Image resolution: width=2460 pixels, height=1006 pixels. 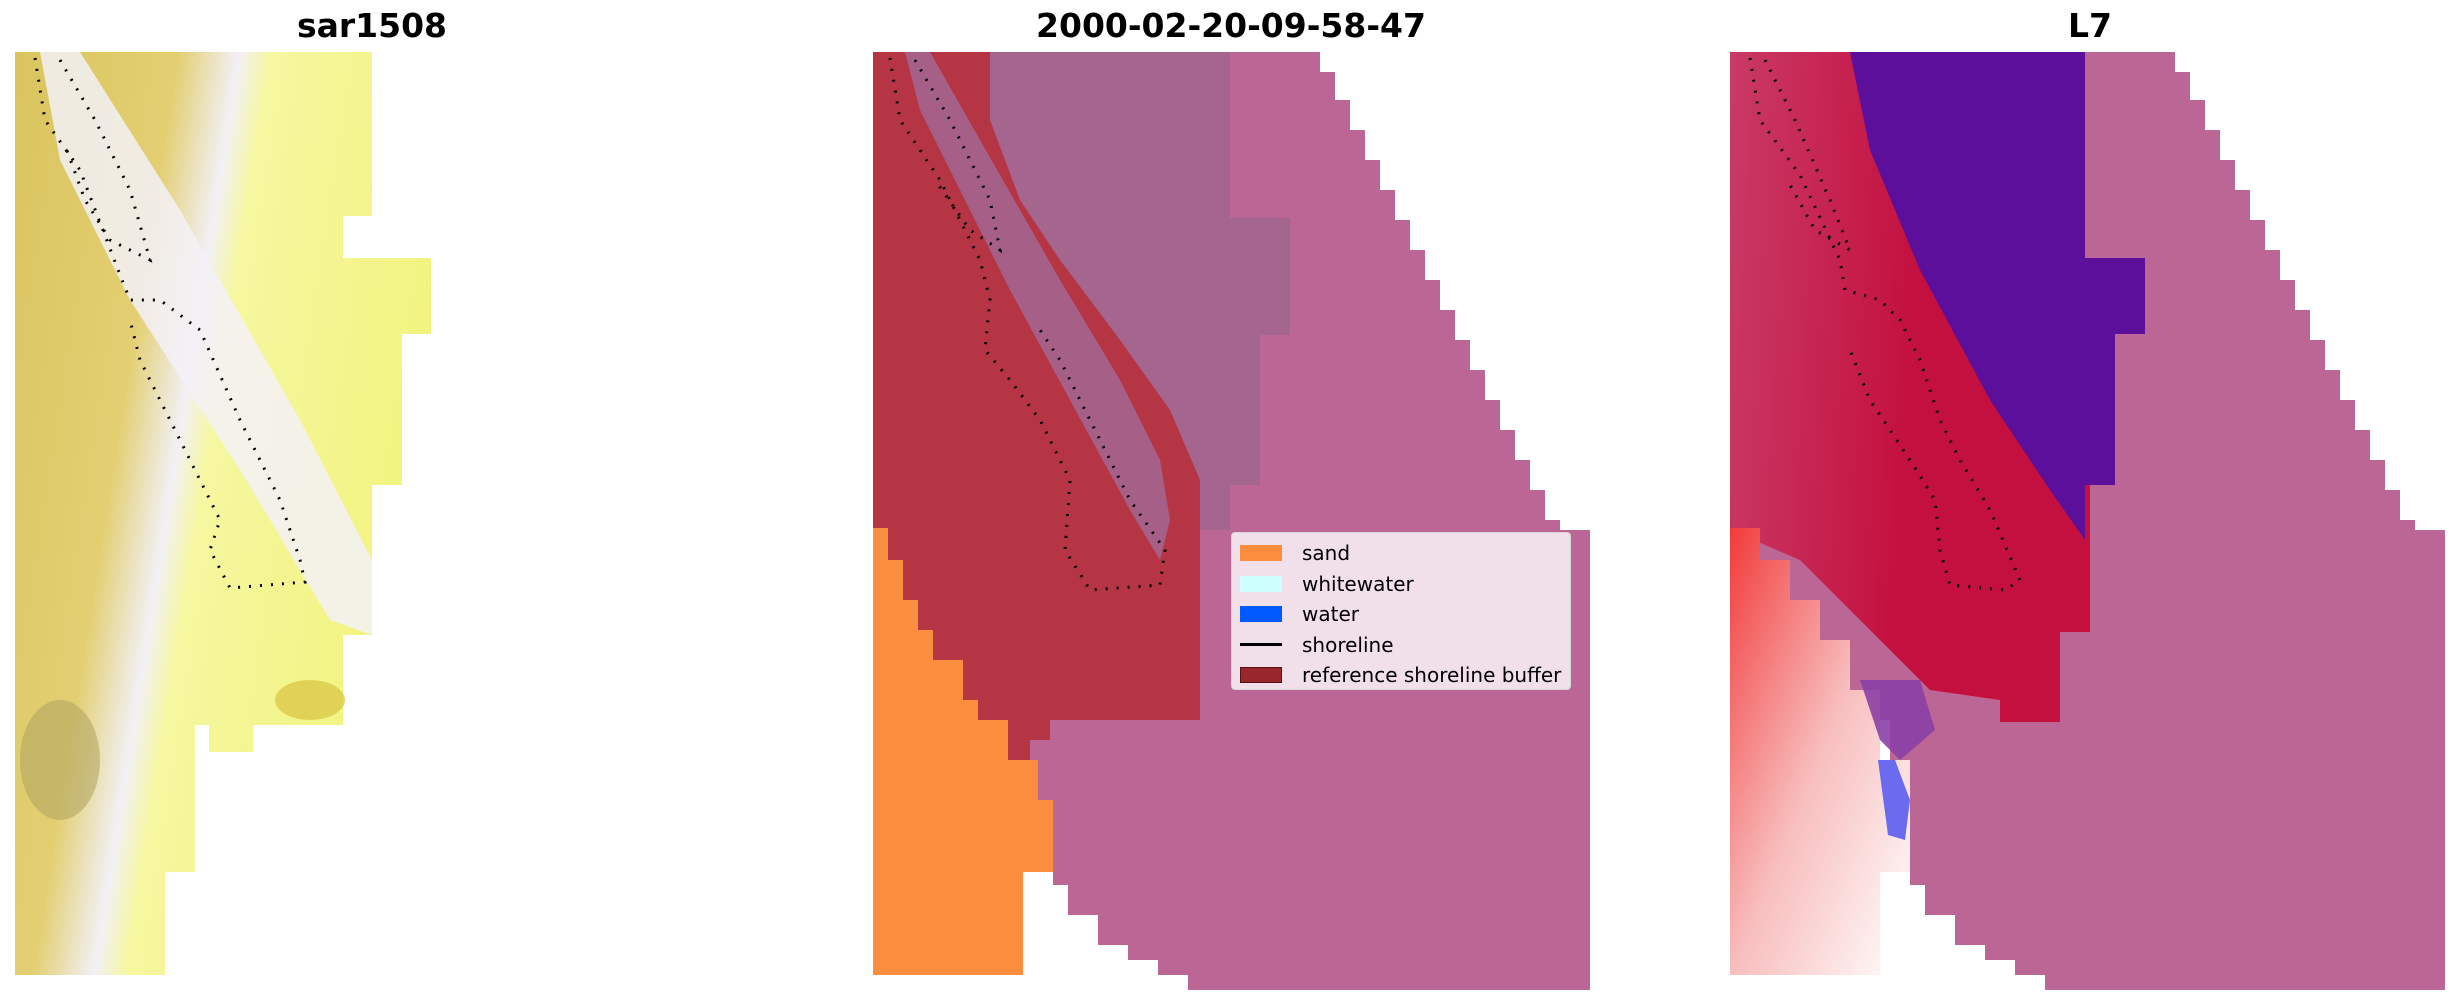 What do you see at coordinates (1261, 583) in the screenshot?
I see `whitewater-swatch` at bounding box center [1261, 583].